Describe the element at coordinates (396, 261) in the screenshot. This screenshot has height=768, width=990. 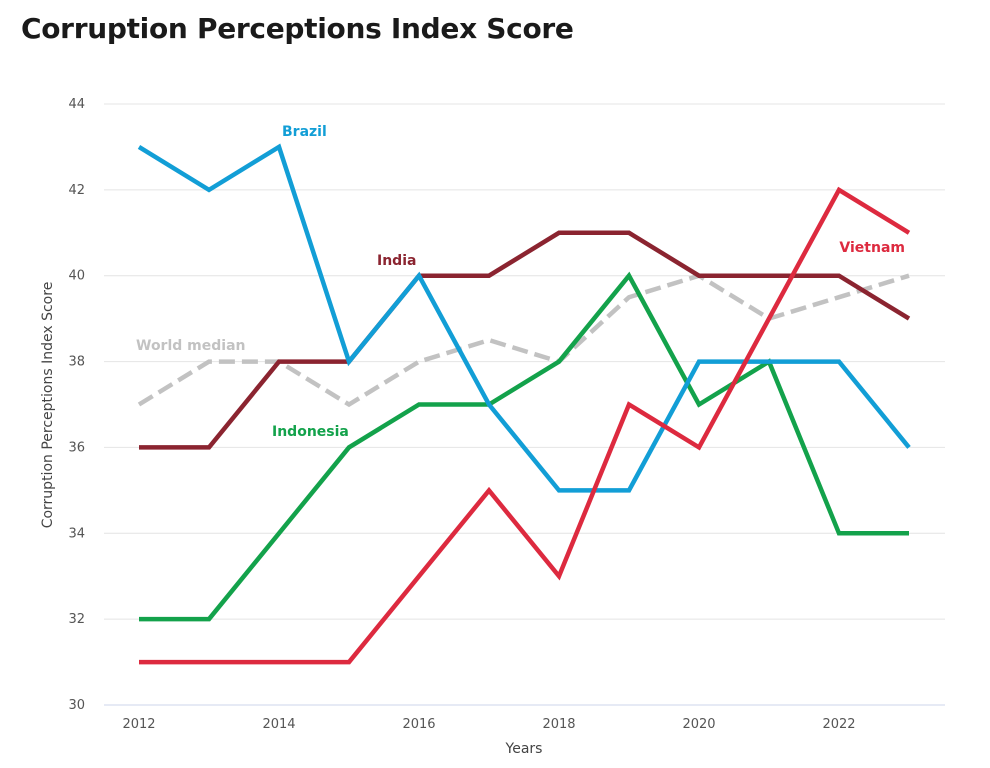
I see `series-label-india: India` at that location.